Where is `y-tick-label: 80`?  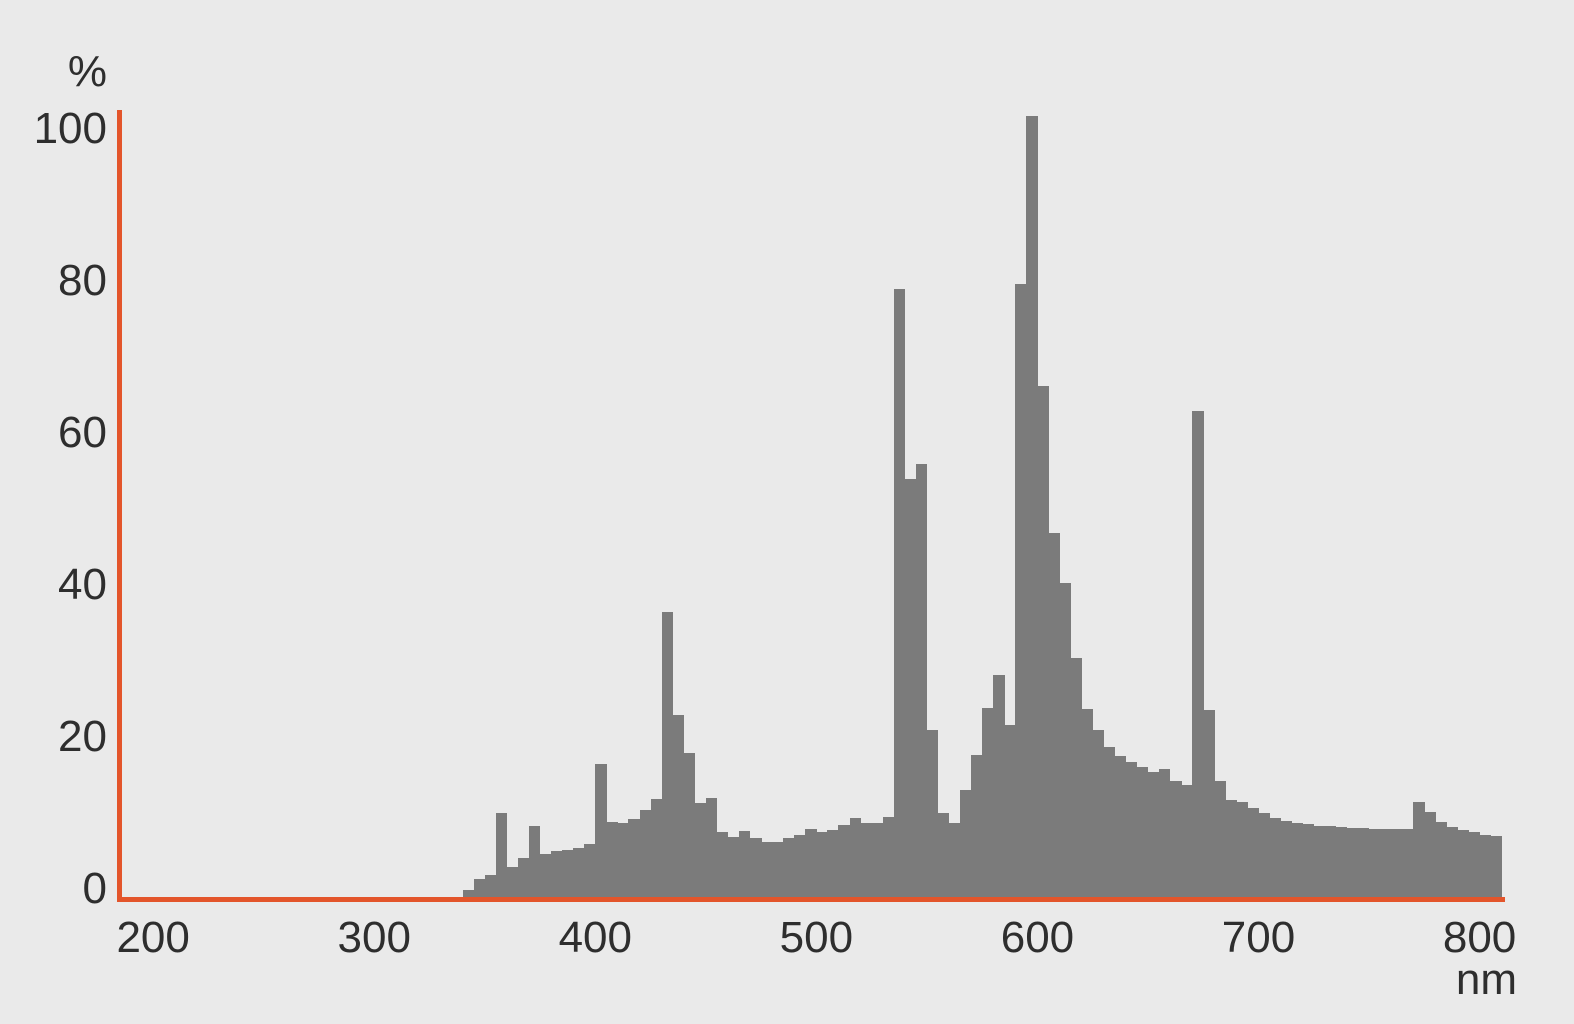 y-tick-label: 80 is located at coordinates (82, 280).